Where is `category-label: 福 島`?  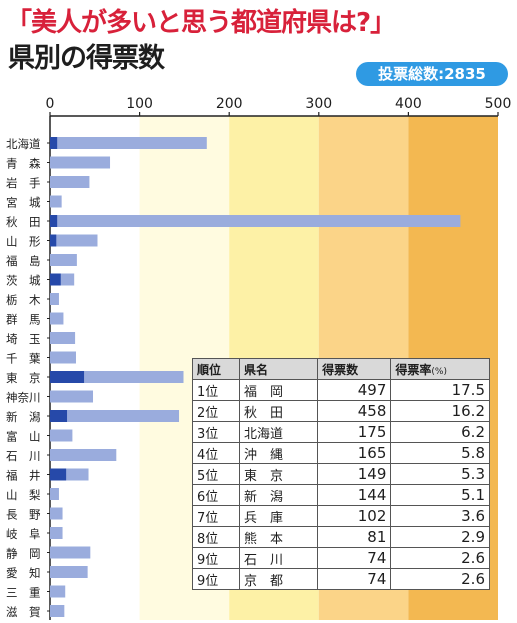 category-label: 福 島 is located at coordinates (23, 261).